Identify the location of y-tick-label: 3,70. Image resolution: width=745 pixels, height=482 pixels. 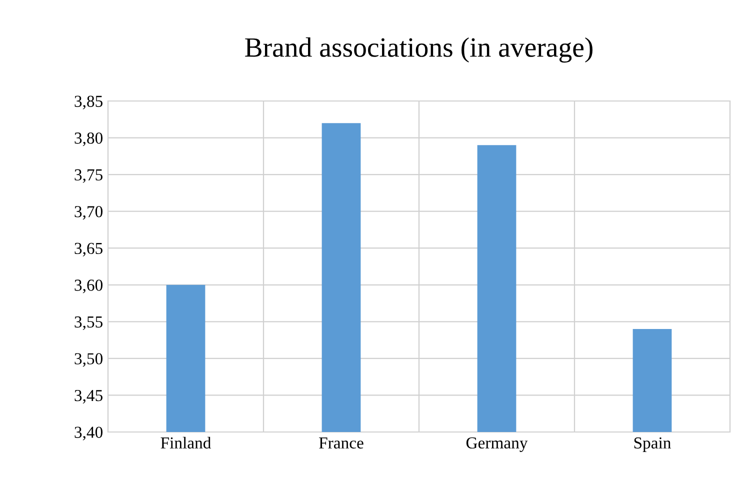
(88, 213).